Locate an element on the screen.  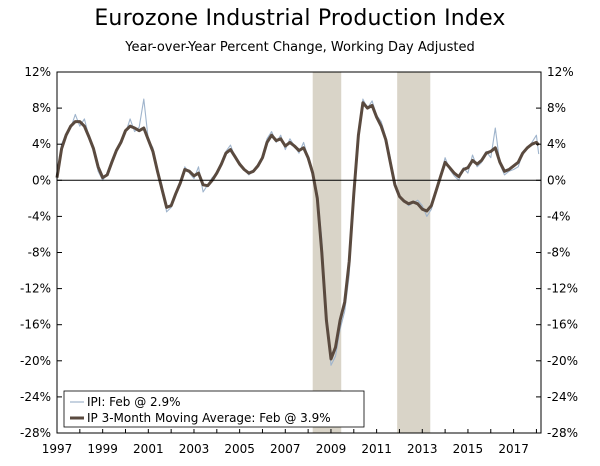
y-tick-label-right: 0% is located at coordinates (556, 180).